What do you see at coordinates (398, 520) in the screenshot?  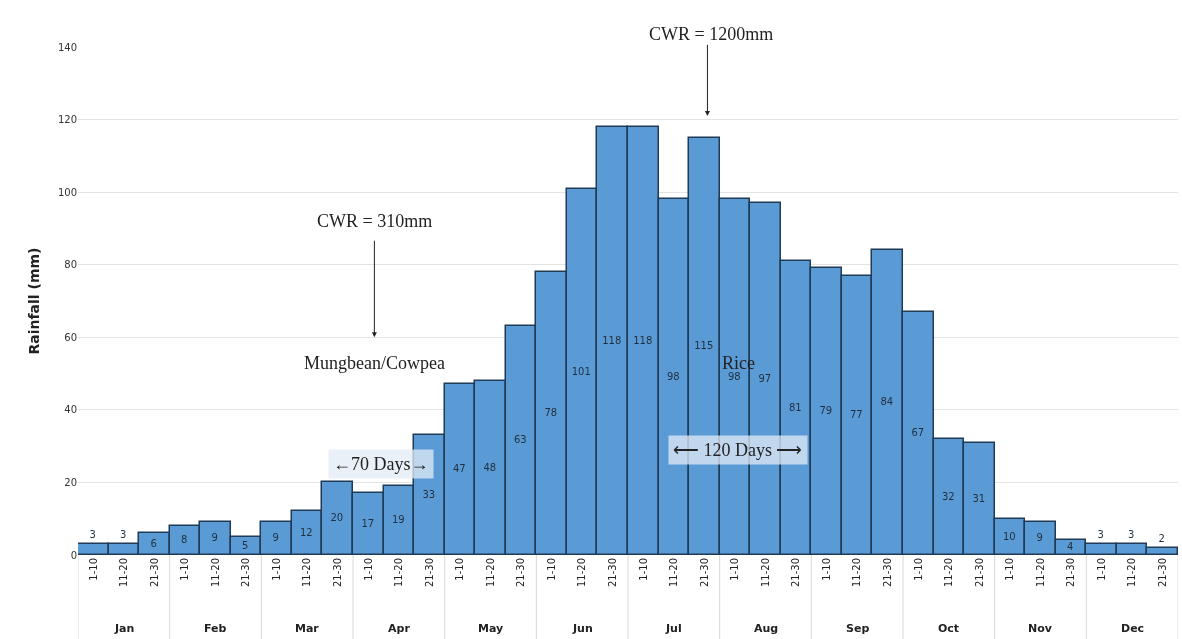 I see `data-label: 19` at bounding box center [398, 520].